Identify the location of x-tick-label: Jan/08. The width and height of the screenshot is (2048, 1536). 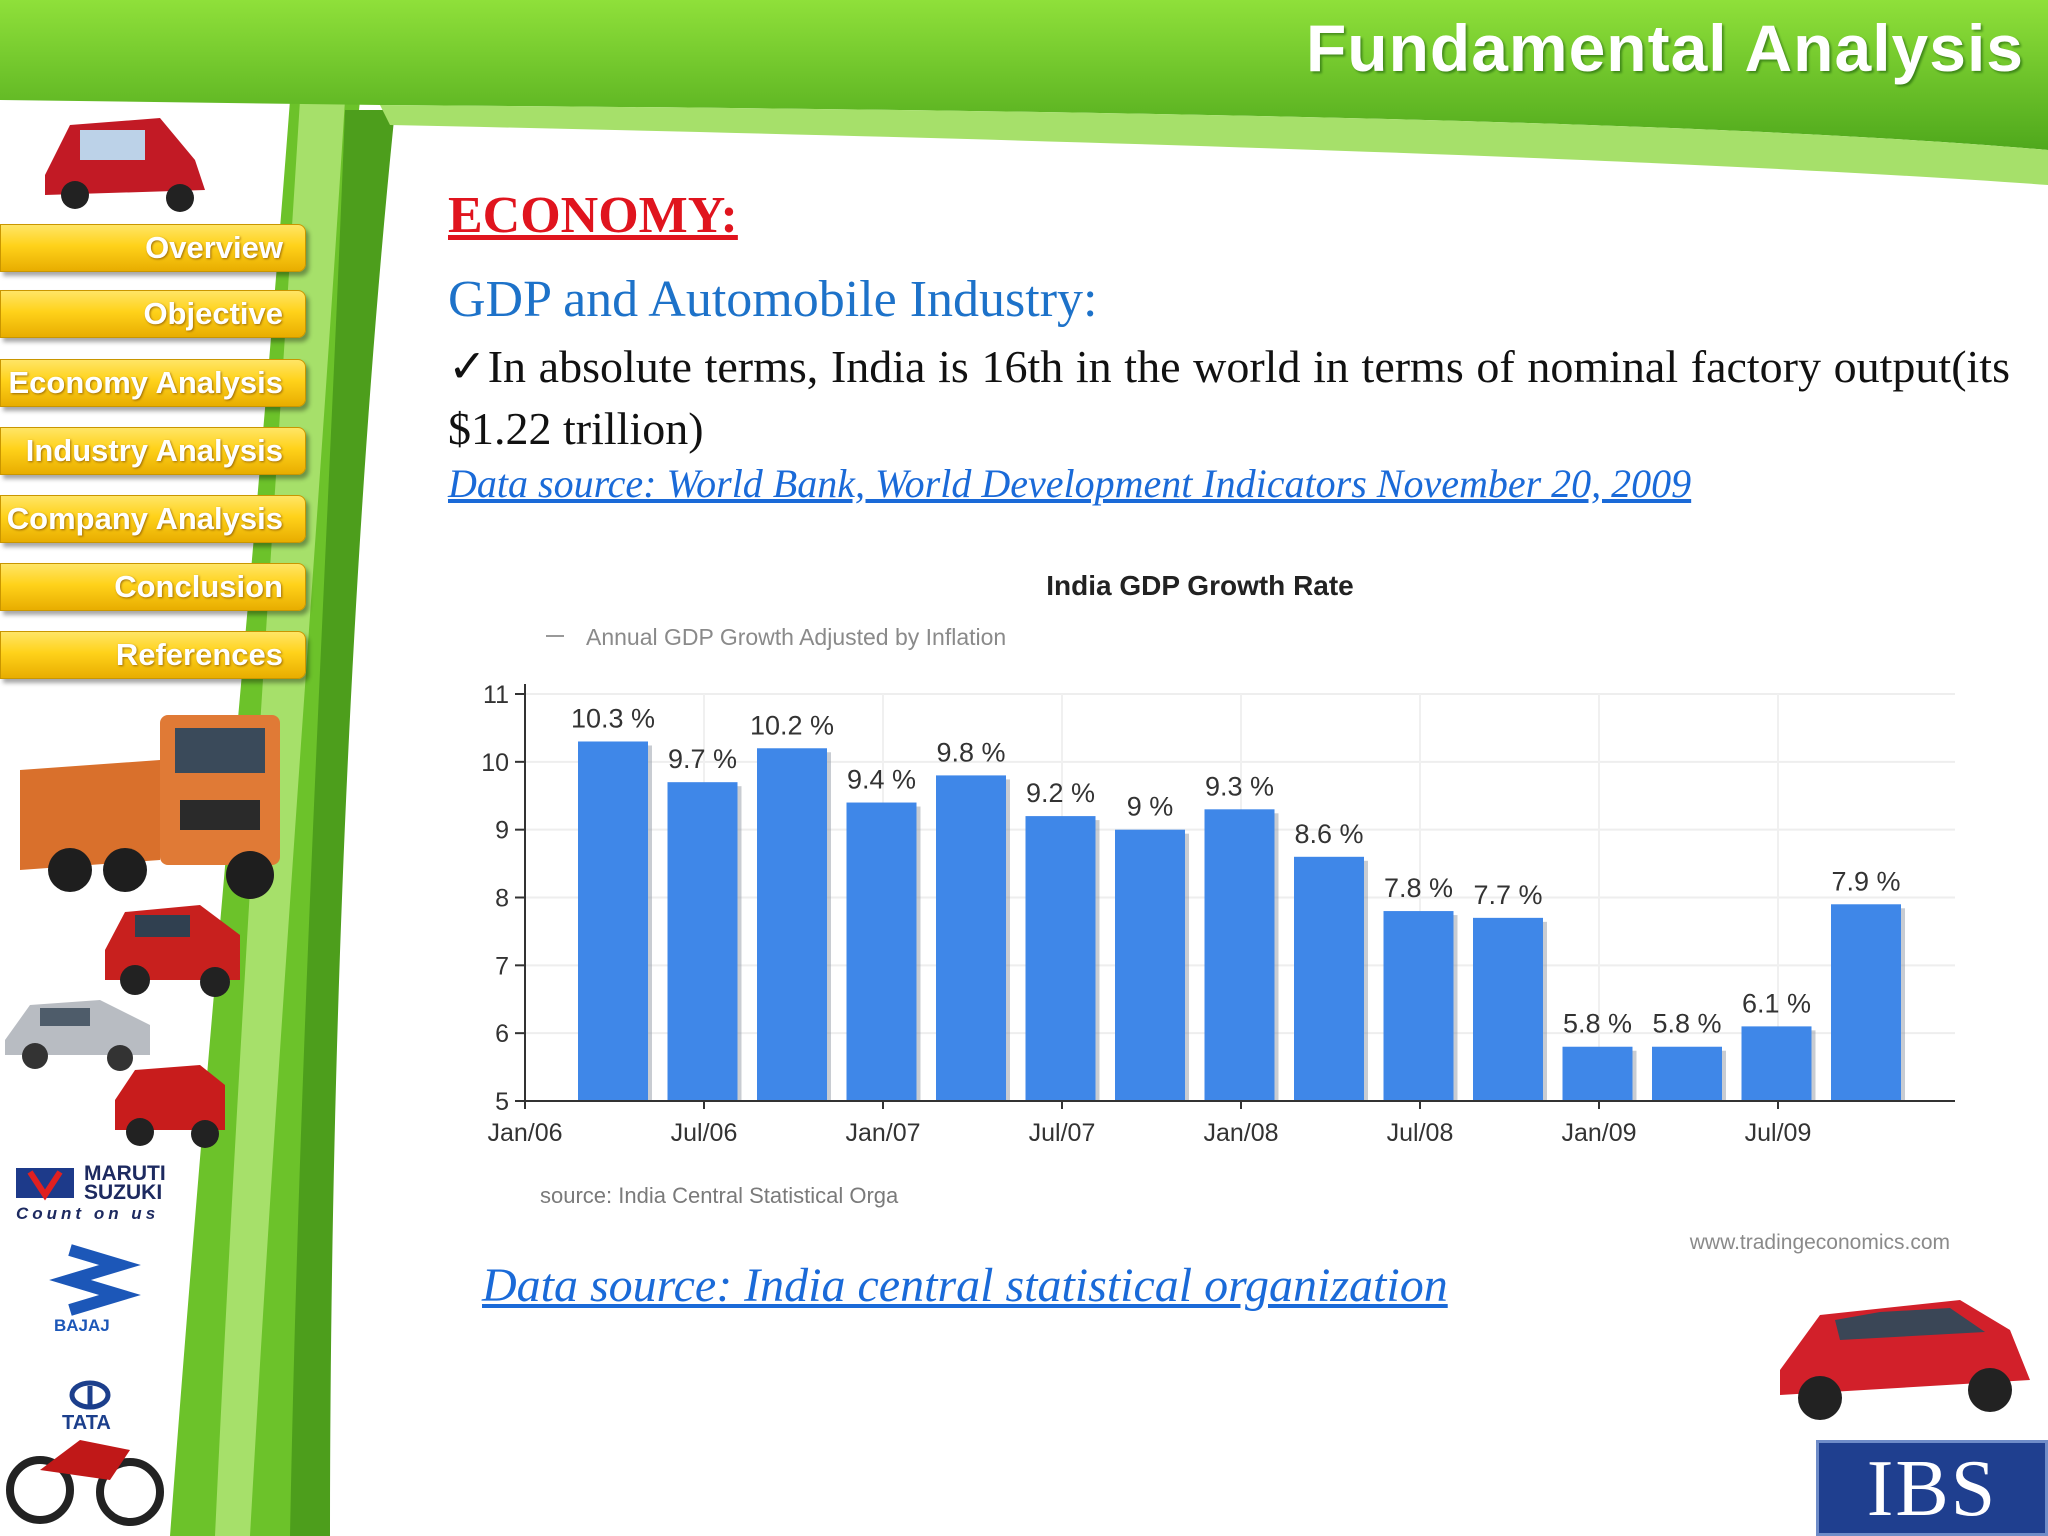
(1240, 1133).